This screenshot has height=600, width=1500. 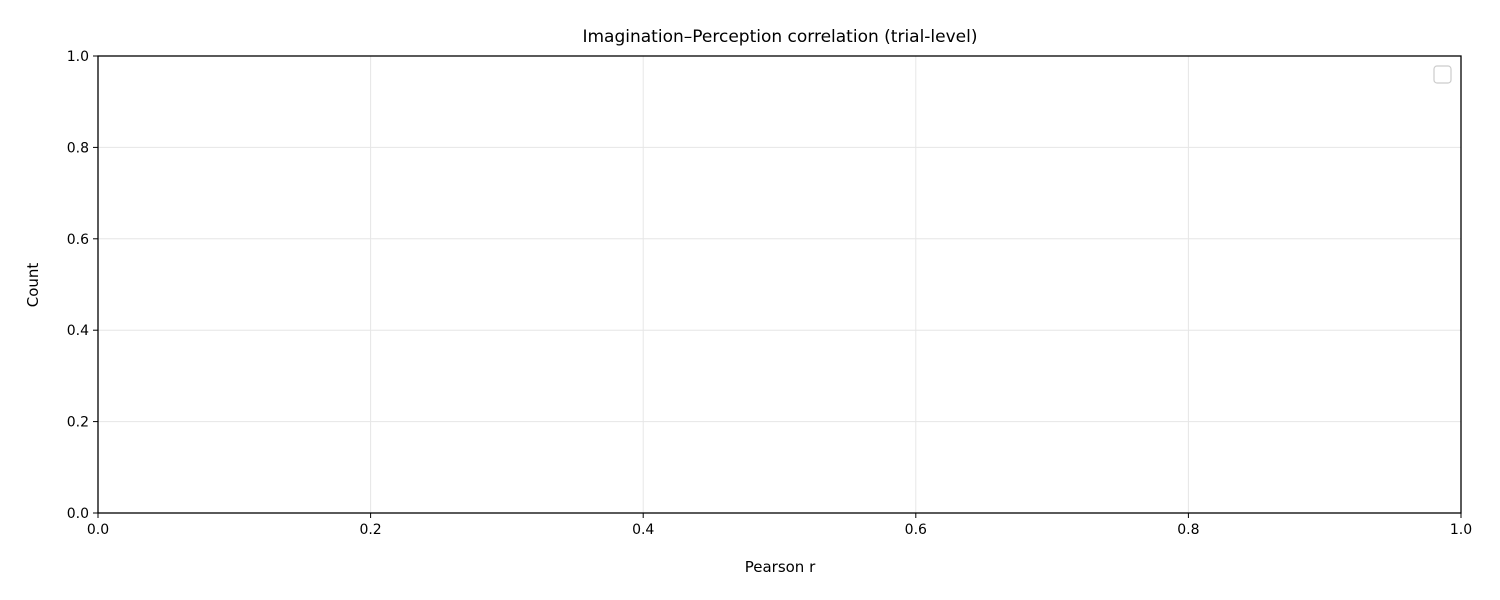 What do you see at coordinates (78, 57) in the screenshot?
I see `y-tick-label: 1.0` at bounding box center [78, 57].